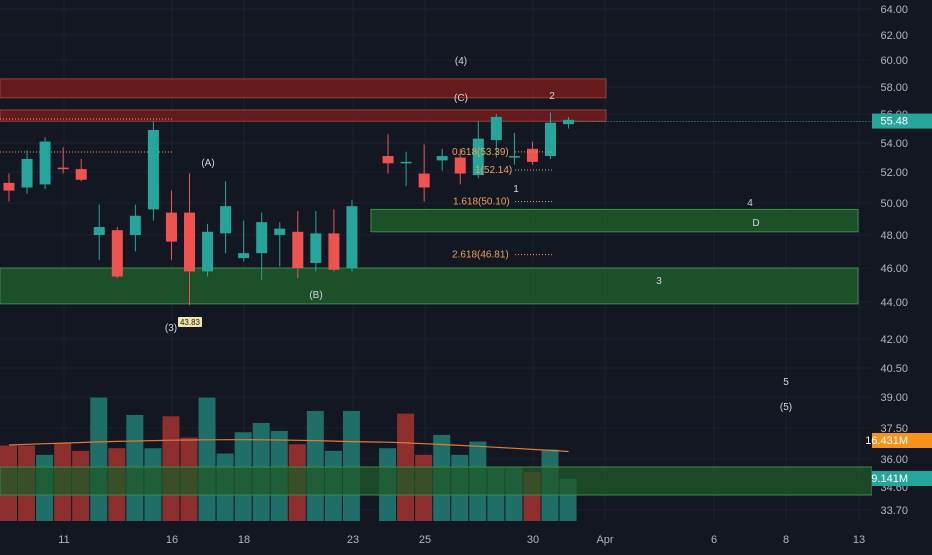 This screenshot has height=555, width=932. Describe the element at coordinates (894, 511) in the screenshot. I see `price-tick-label: 33.70` at that location.